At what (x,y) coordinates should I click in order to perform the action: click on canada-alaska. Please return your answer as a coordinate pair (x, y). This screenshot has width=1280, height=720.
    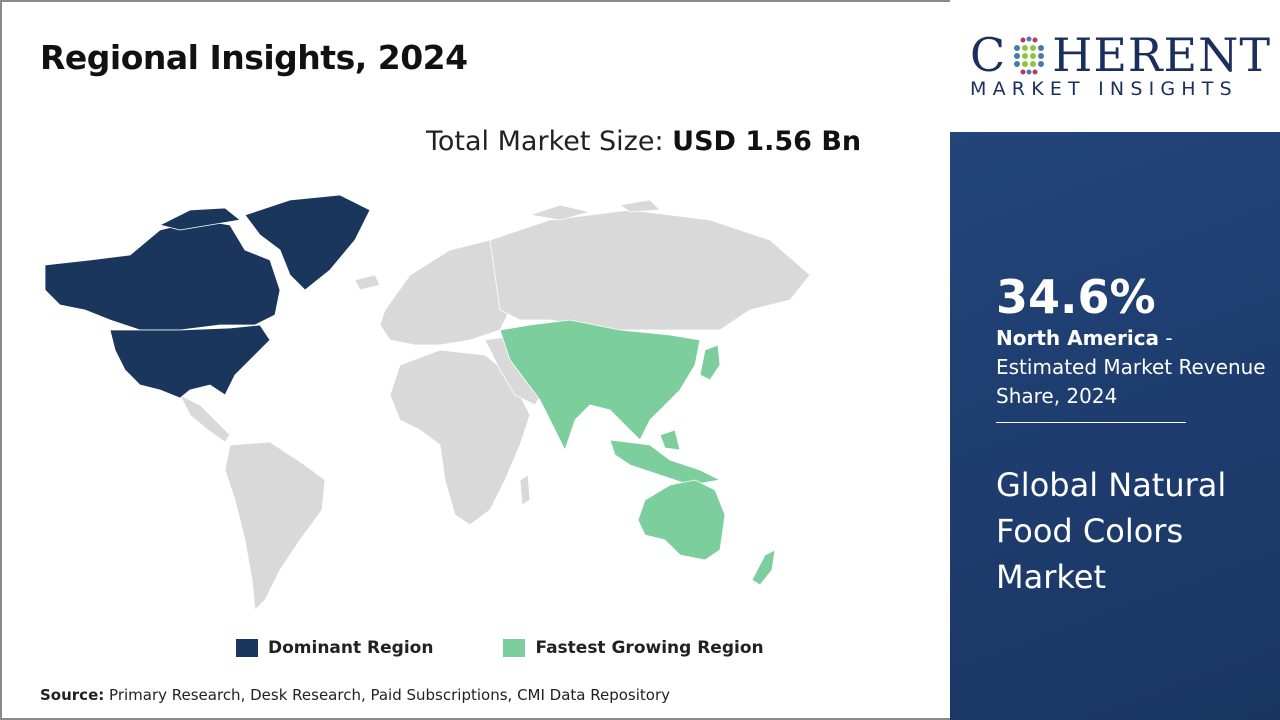
    Looking at the image, I should click on (162, 275).